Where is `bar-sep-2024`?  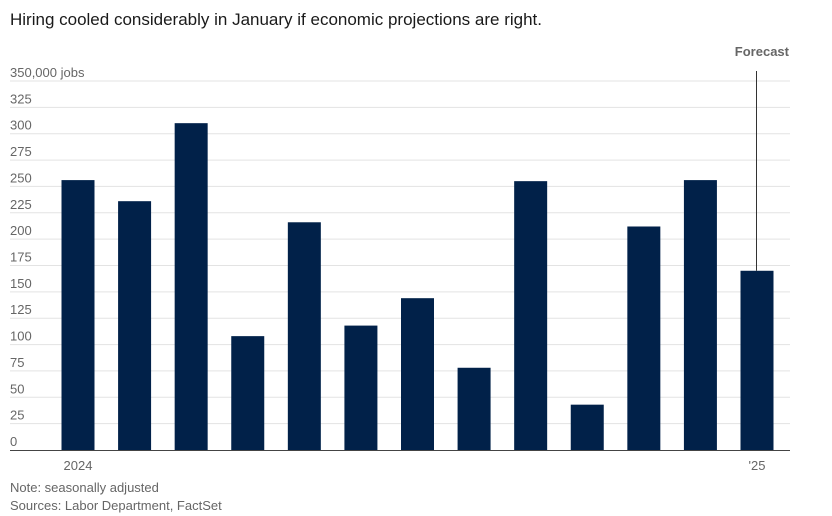 bar-sep-2024 is located at coordinates (531, 315).